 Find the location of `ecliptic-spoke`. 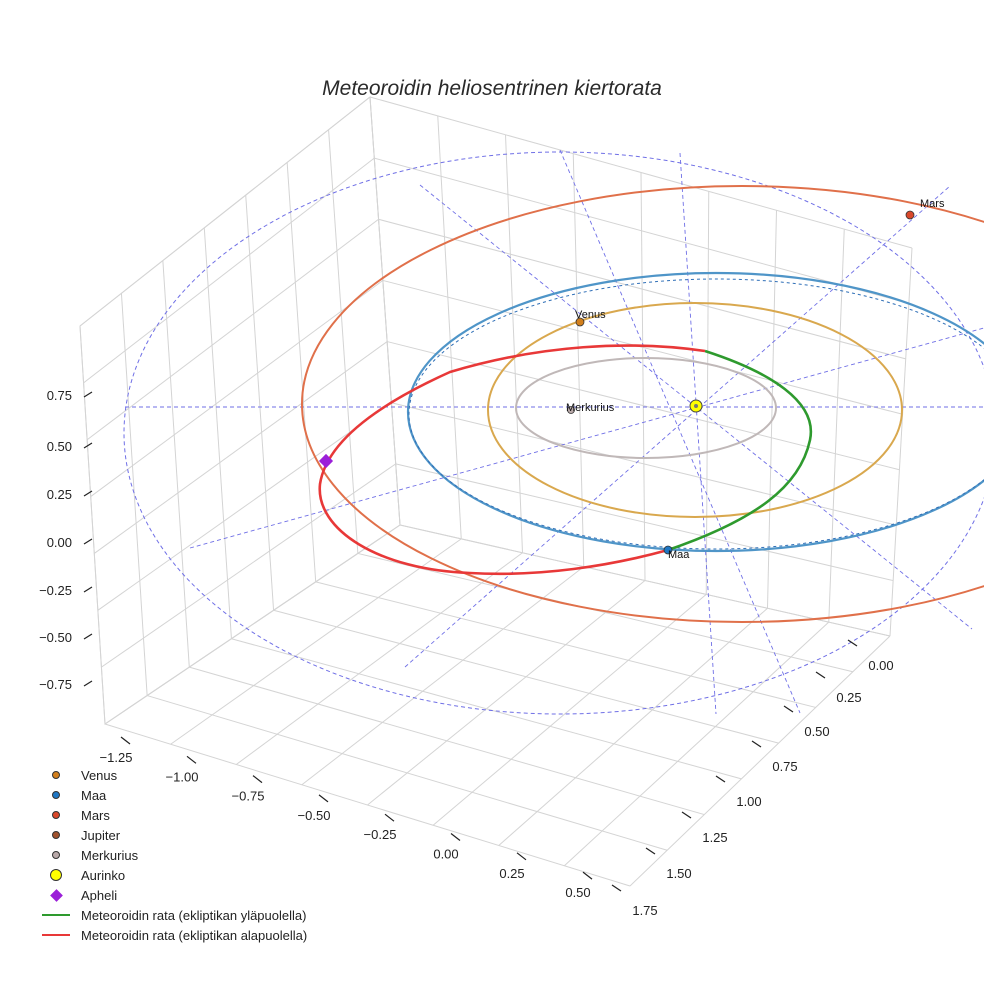

ecliptic-spoke is located at coordinates (698, 433).